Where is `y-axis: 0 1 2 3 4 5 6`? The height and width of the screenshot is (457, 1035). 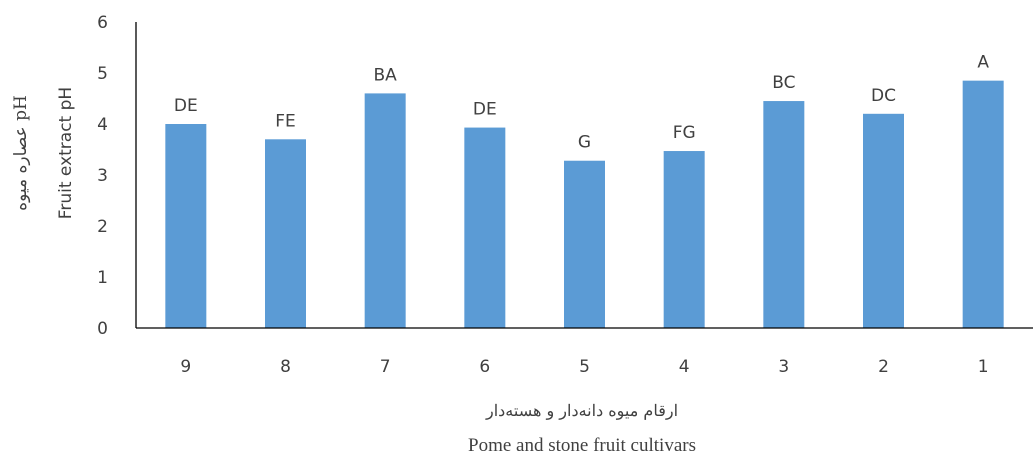
y-axis: 0 1 2 3 4 5 6 is located at coordinates (117, 176).